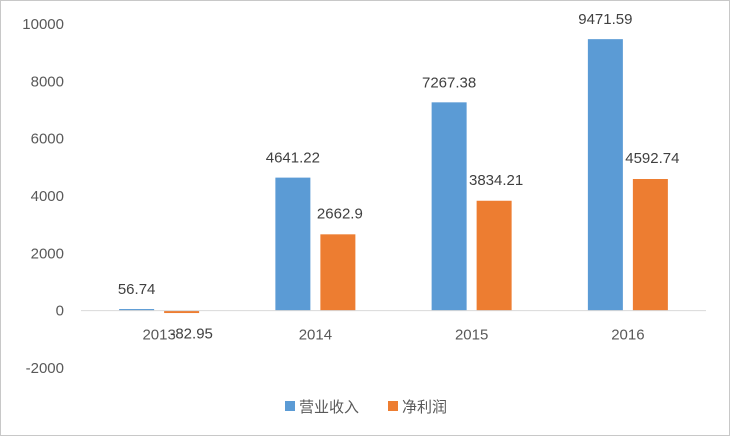 The width and height of the screenshot is (730, 437). Describe the element at coordinates (158, 335) in the screenshot. I see `x-tick-label: 2013` at that location.